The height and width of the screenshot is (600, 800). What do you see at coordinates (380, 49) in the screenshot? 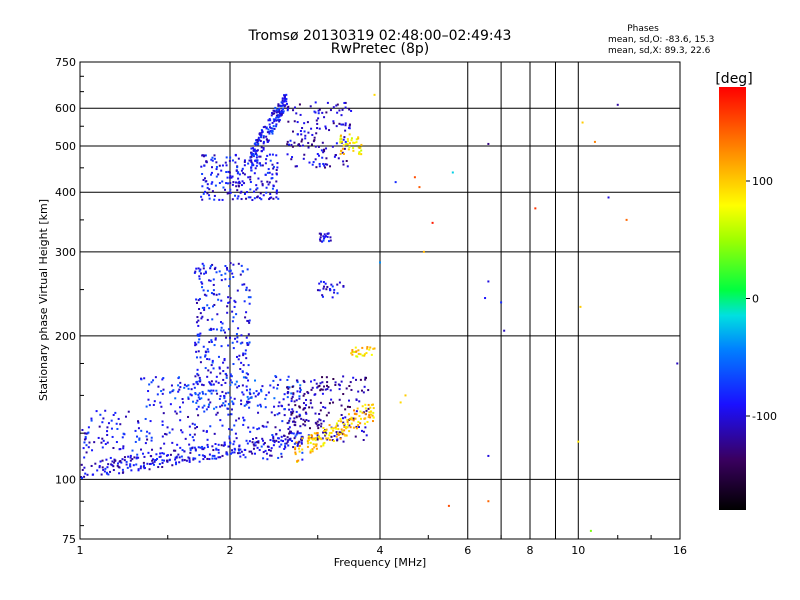
I see `chart-subtitle: RwPretec (8p)` at bounding box center [380, 49].